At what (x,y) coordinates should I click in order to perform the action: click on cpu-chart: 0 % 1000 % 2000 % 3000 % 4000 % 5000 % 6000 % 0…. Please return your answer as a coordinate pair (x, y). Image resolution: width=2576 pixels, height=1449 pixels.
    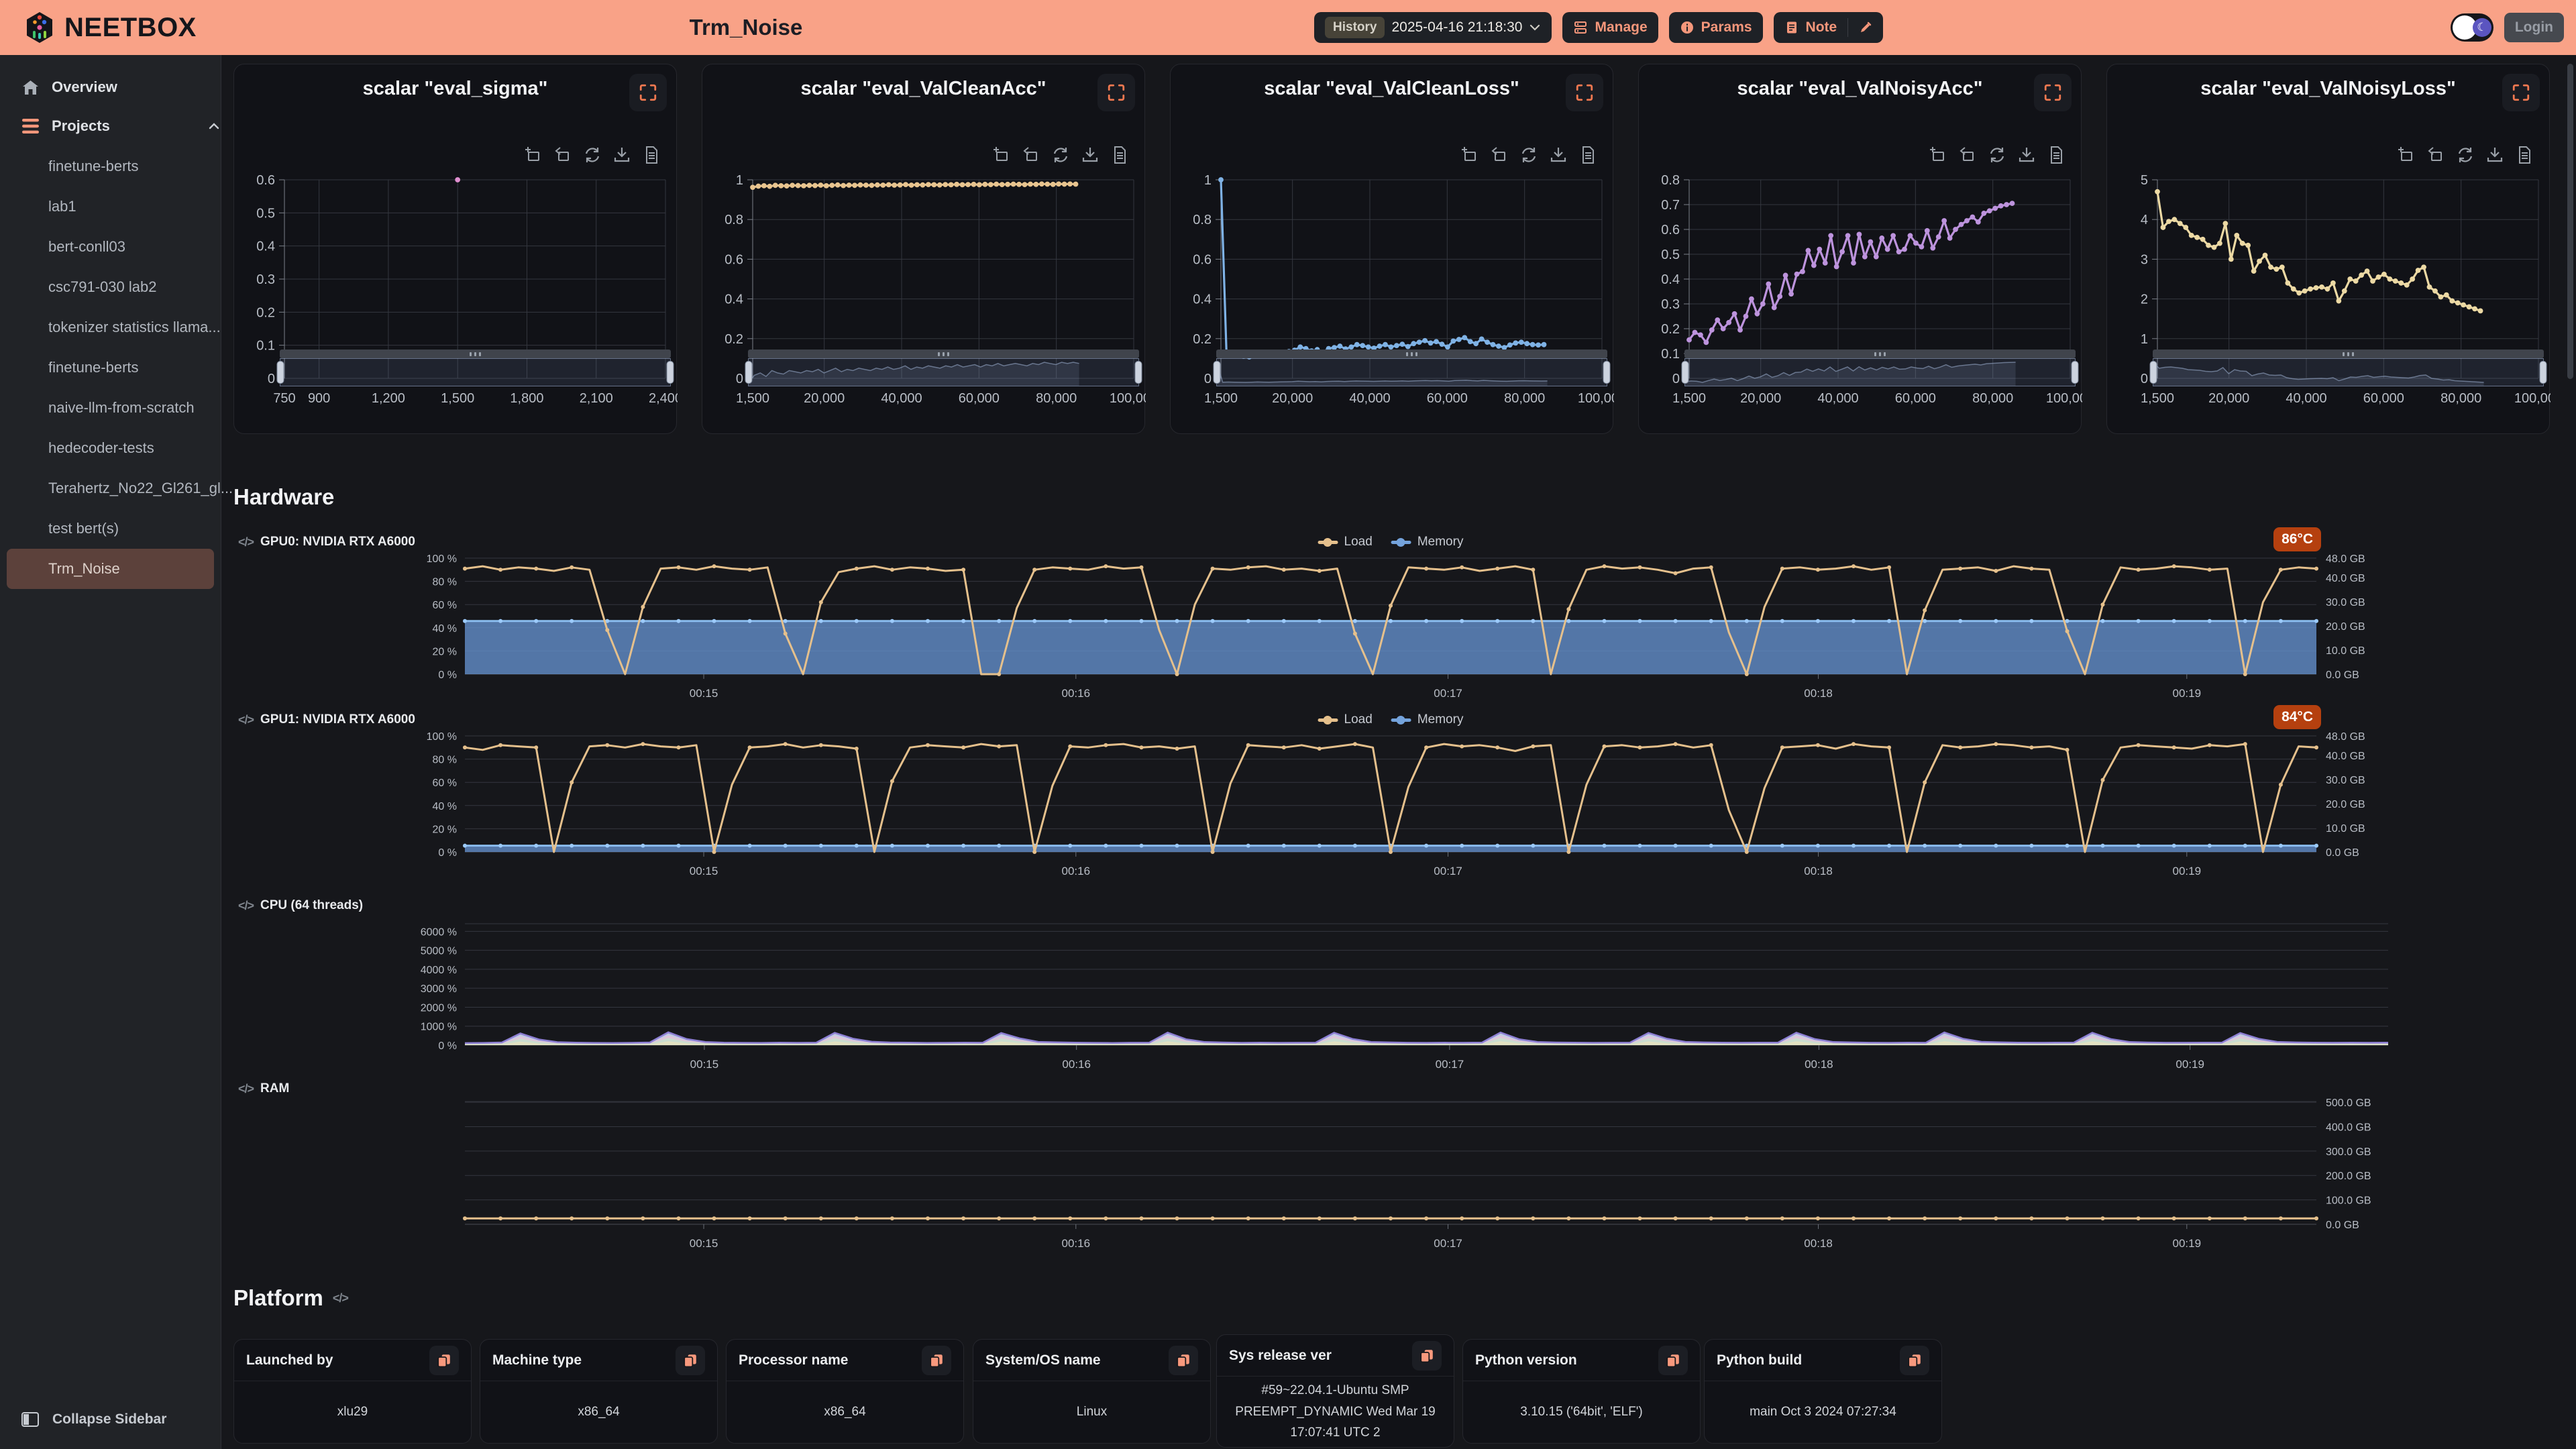
    Looking at the image, I should click on (1425, 994).